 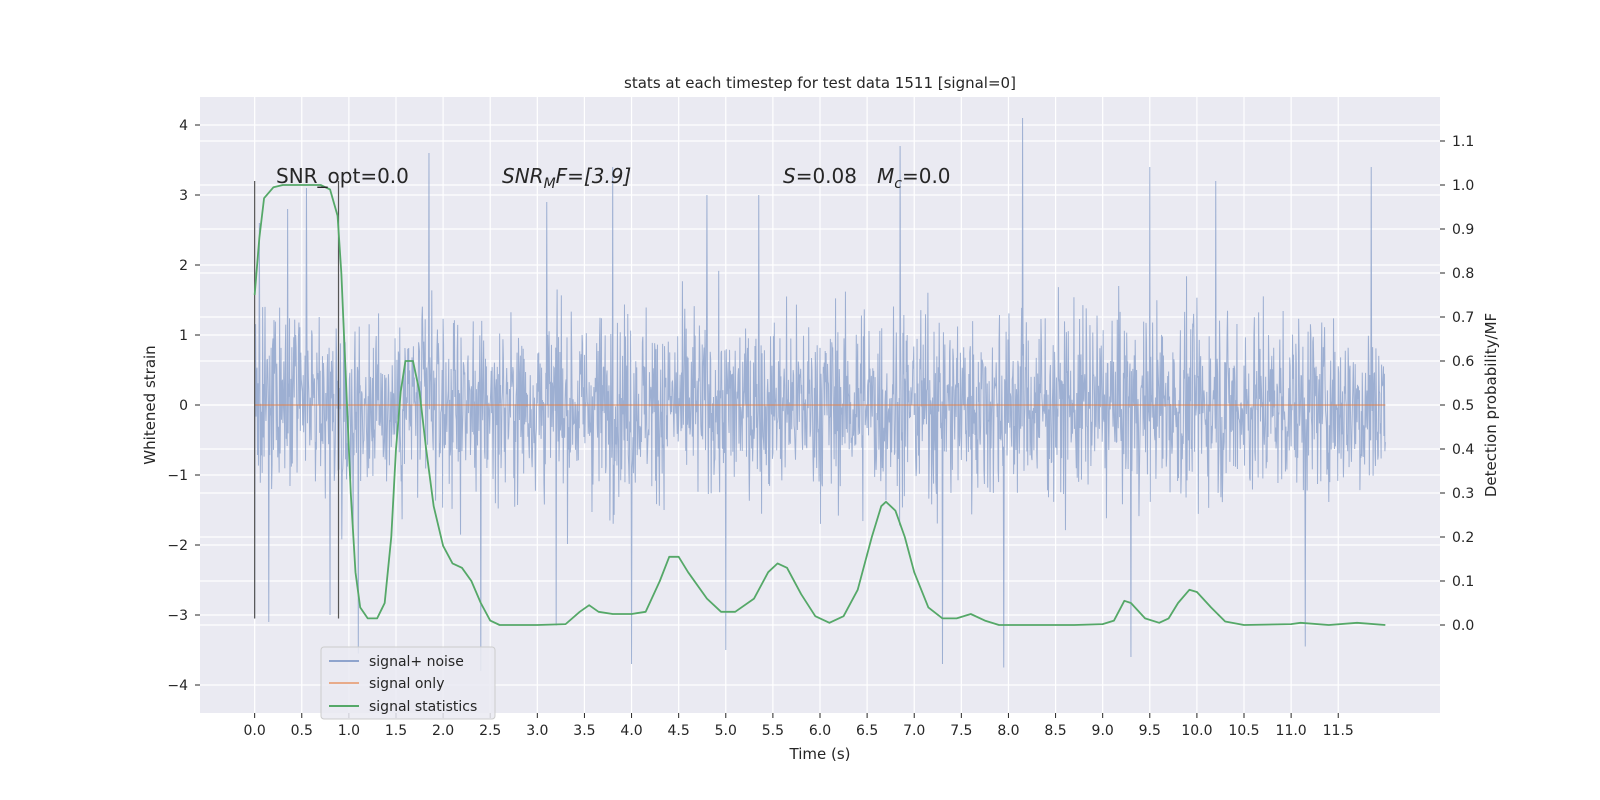 What do you see at coordinates (423, 707) in the screenshot?
I see `legend-label-signal-statistics: signal statistics` at bounding box center [423, 707].